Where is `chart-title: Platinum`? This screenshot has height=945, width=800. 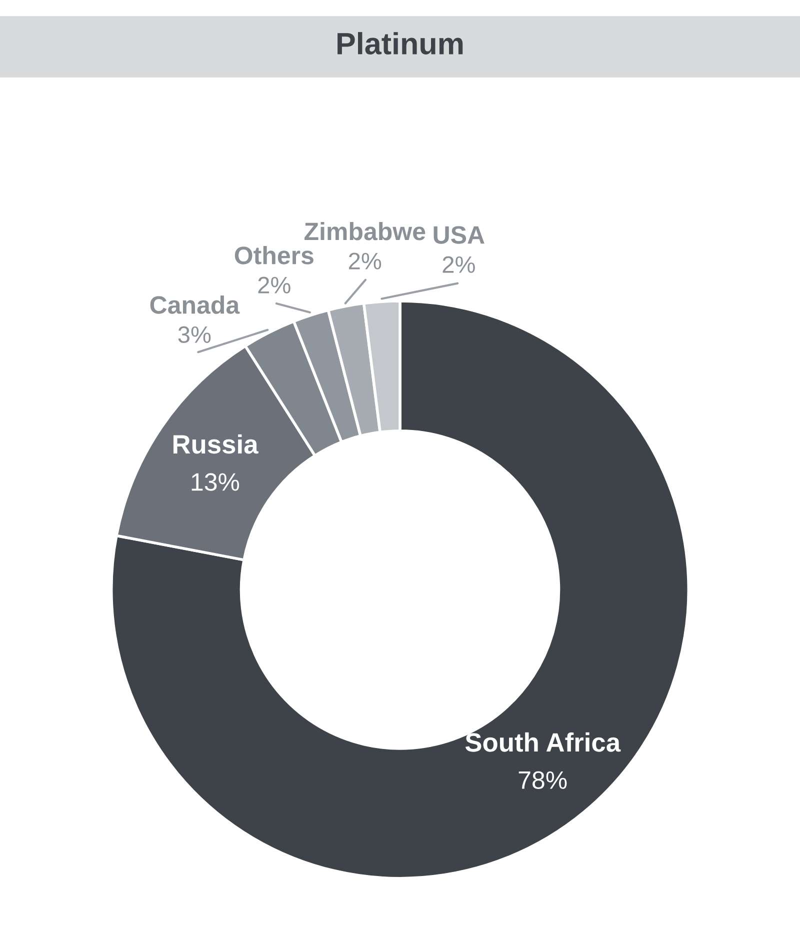
chart-title: Platinum is located at coordinates (400, 43).